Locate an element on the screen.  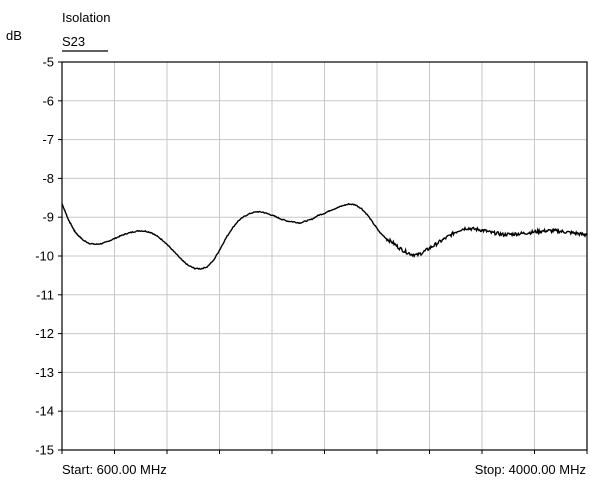
y-tick-label: -11 is located at coordinates (45, 294).